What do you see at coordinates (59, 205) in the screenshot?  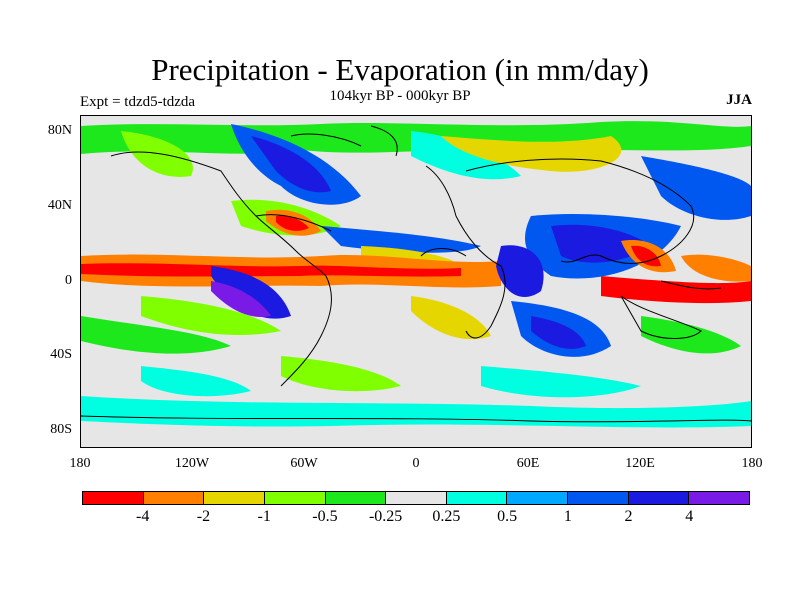 I see `lat-label-40n: 40N` at bounding box center [59, 205].